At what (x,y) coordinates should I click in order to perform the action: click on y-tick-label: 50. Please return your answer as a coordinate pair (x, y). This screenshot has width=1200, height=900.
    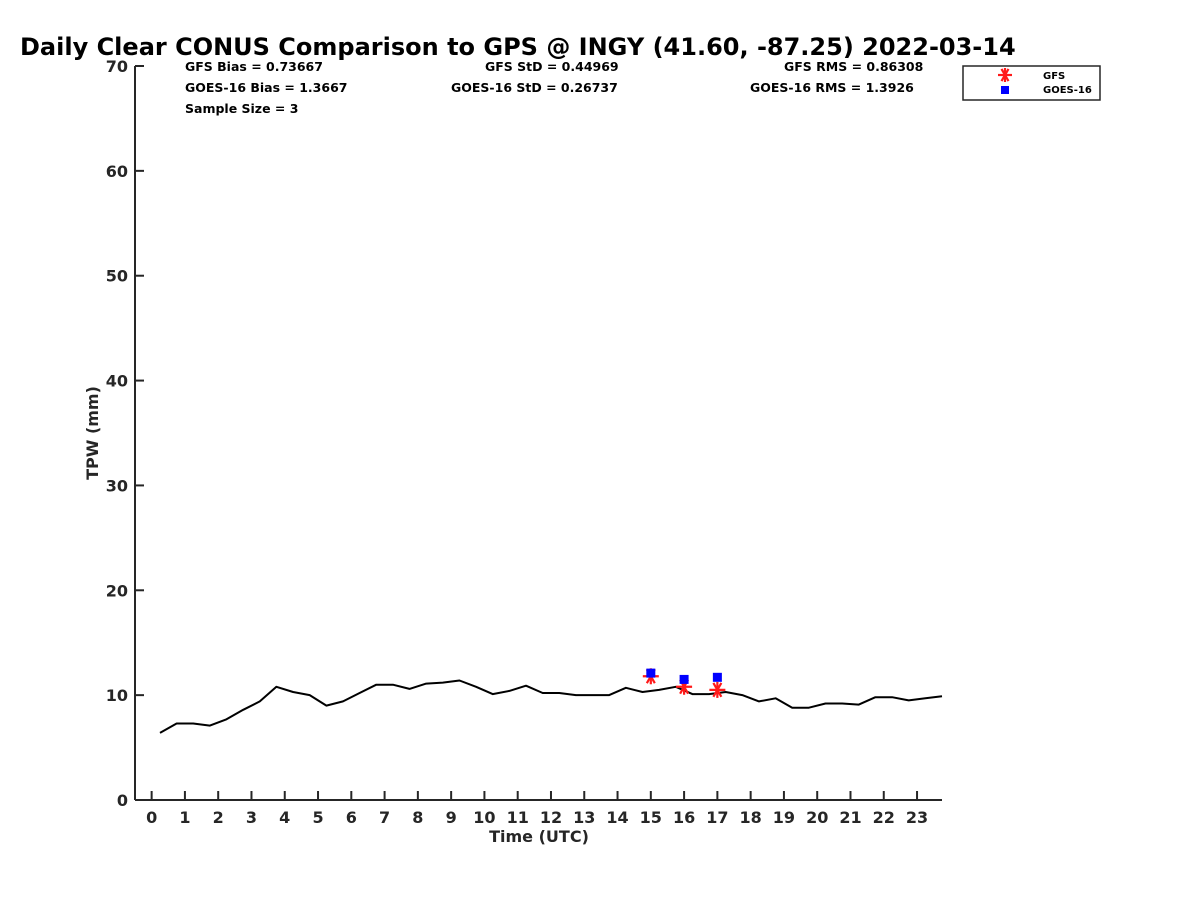
    Looking at the image, I should click on (117, 276).